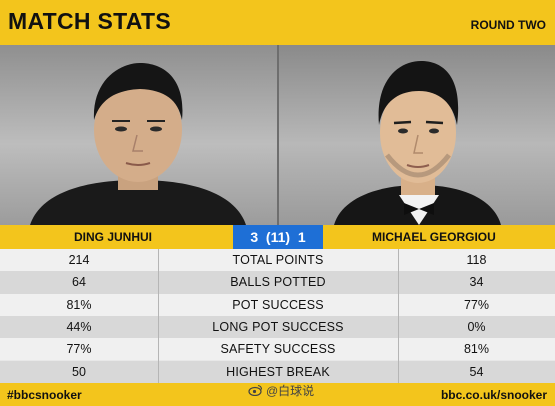  I want to click on stat-left-value: 44%, so click(79, 326).